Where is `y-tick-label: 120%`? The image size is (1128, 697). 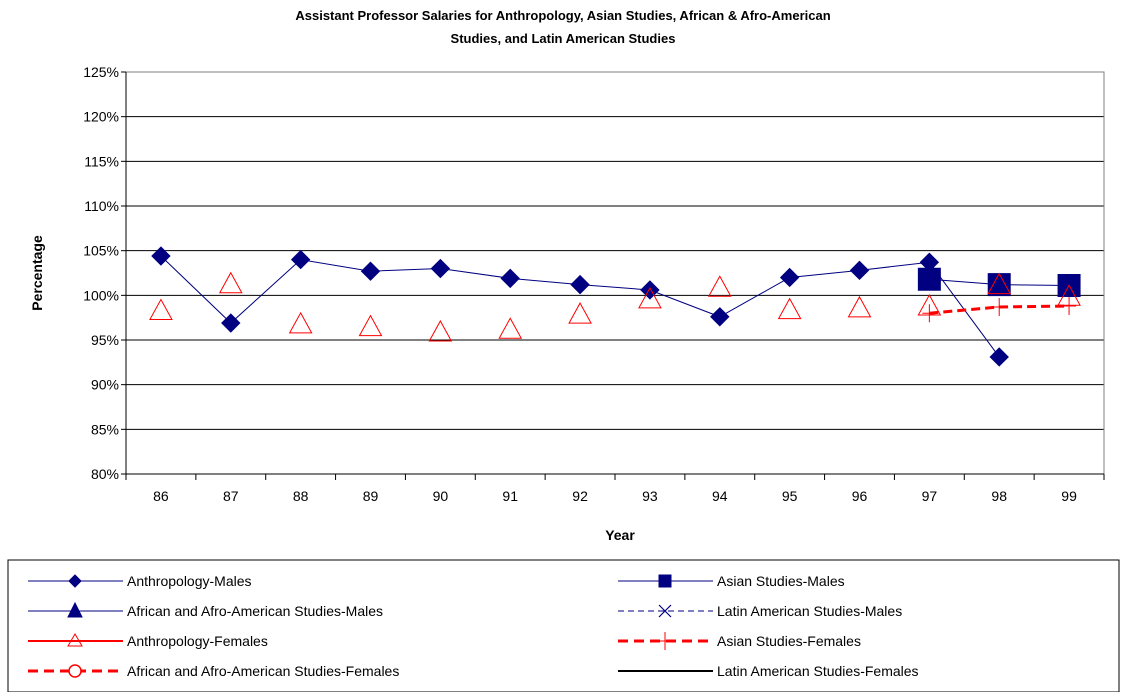
y-tick-label: 120% is located at coordinates (101, 117).